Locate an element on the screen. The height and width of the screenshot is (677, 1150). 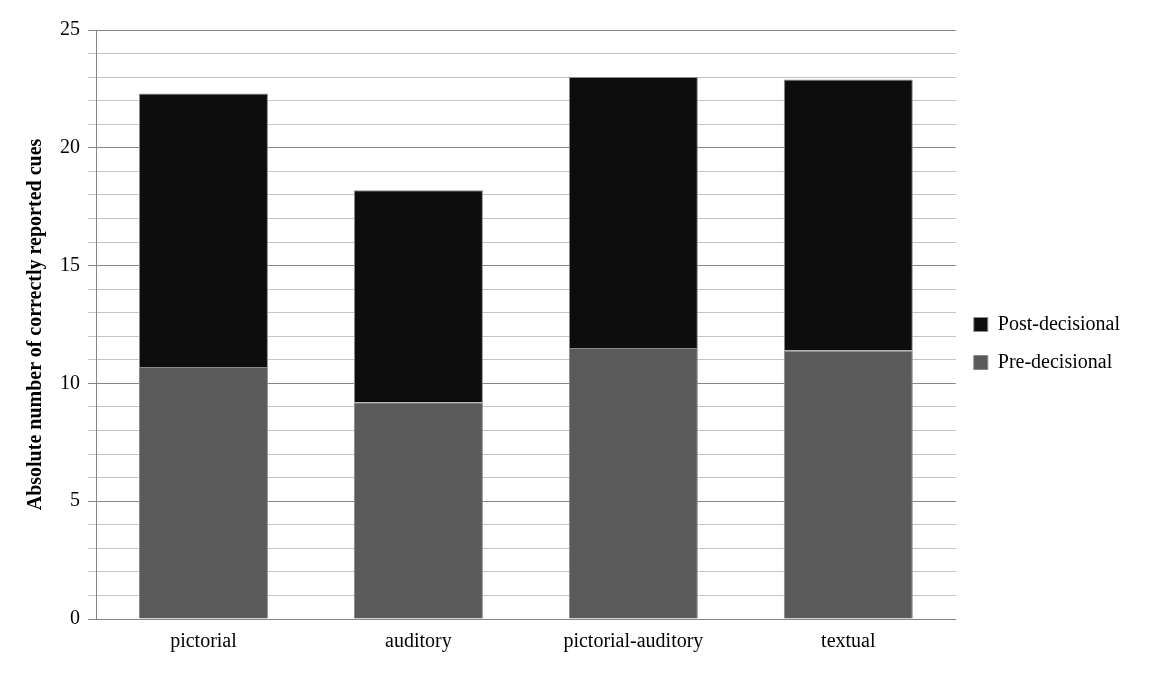
y-tick-label: 10 is located at coordinates (70, 381).